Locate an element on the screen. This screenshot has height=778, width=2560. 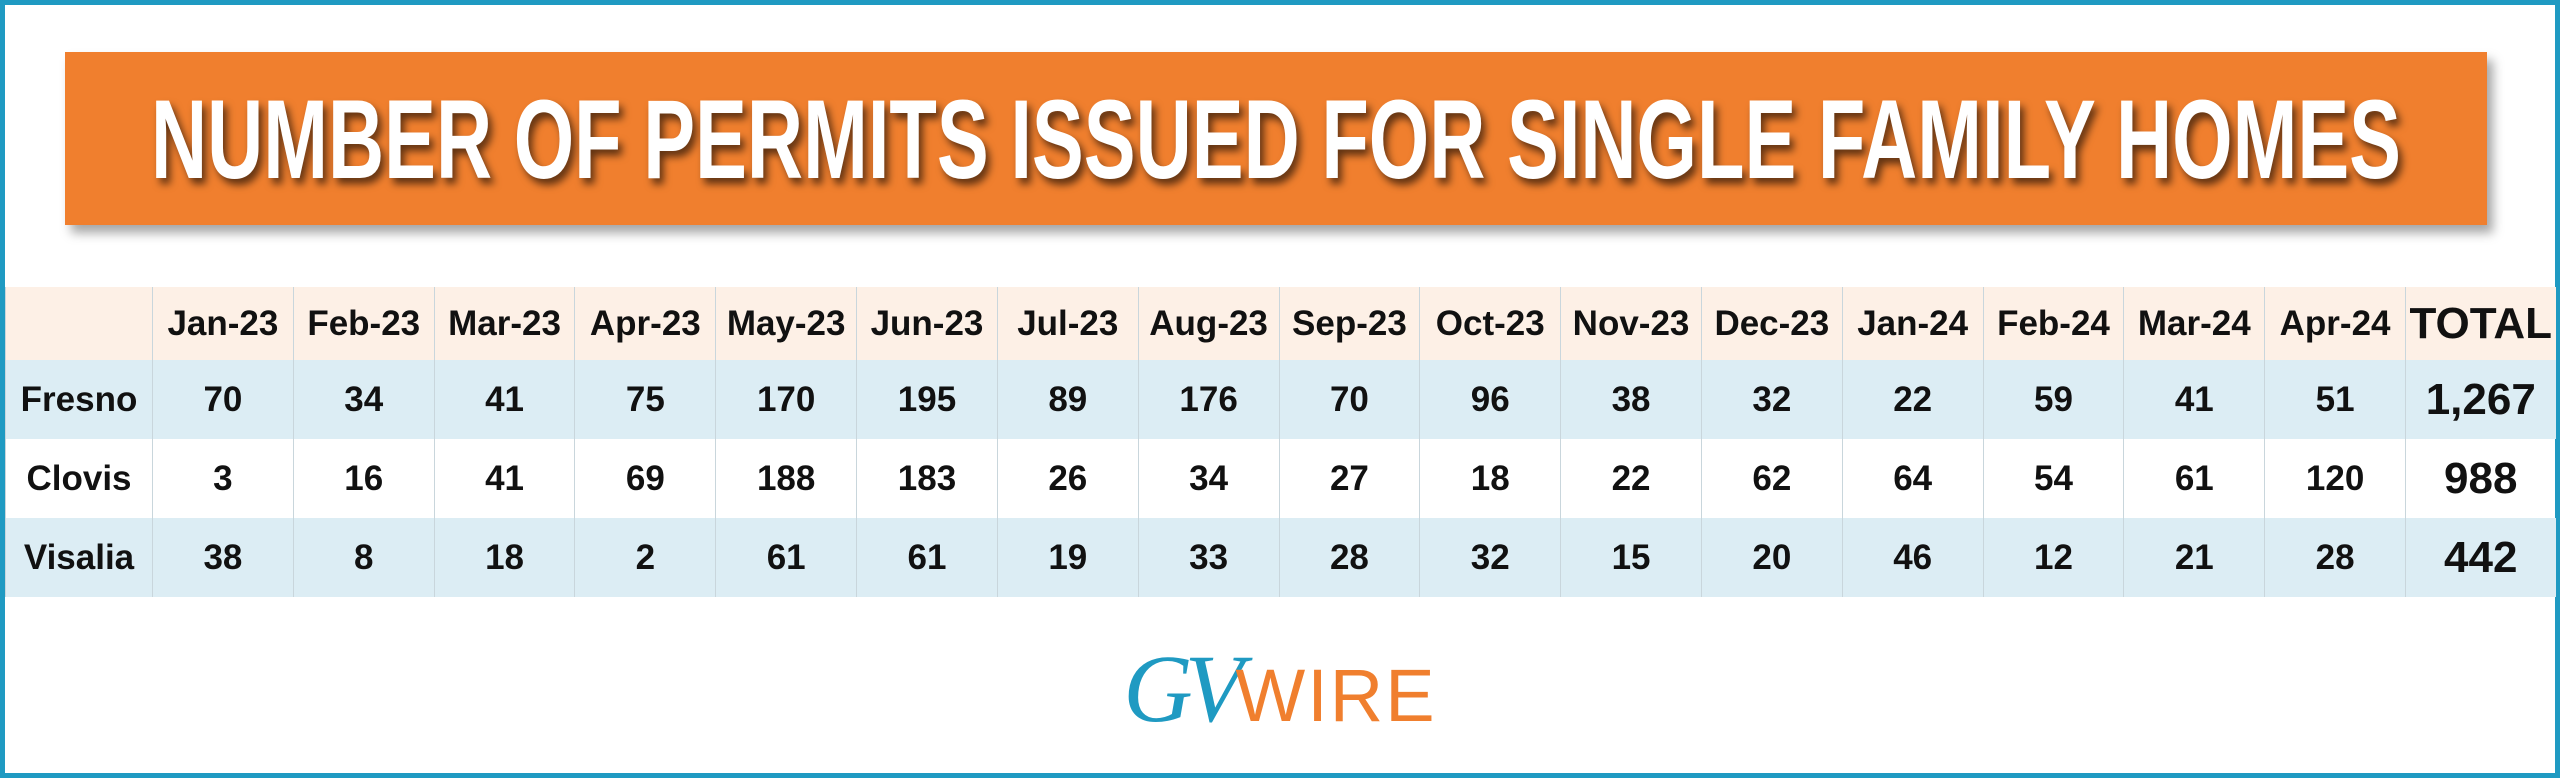
cell: 195 is located at coordinates (927, 399).